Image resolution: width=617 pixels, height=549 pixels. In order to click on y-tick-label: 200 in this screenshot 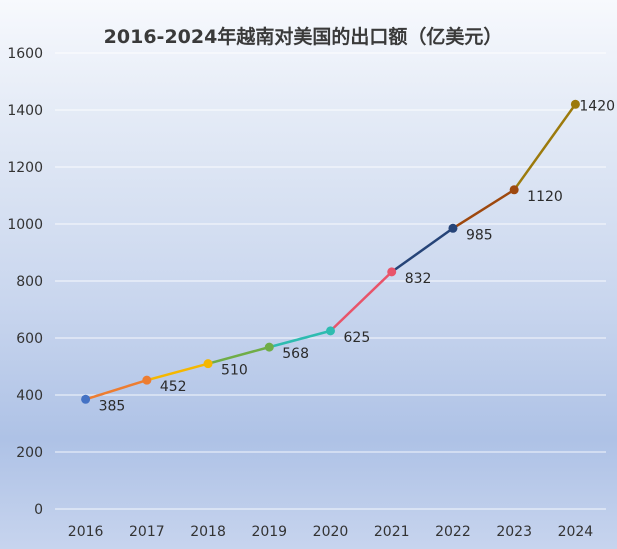, I will do `click(29, 453)`.